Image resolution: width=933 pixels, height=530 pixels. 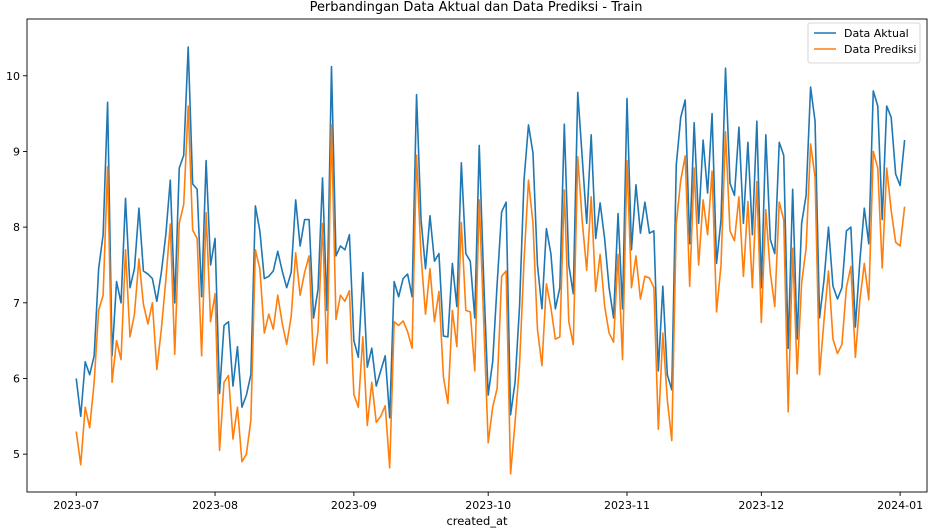 I want to click on y-tick-label: 5, so click(x=16, y=454).